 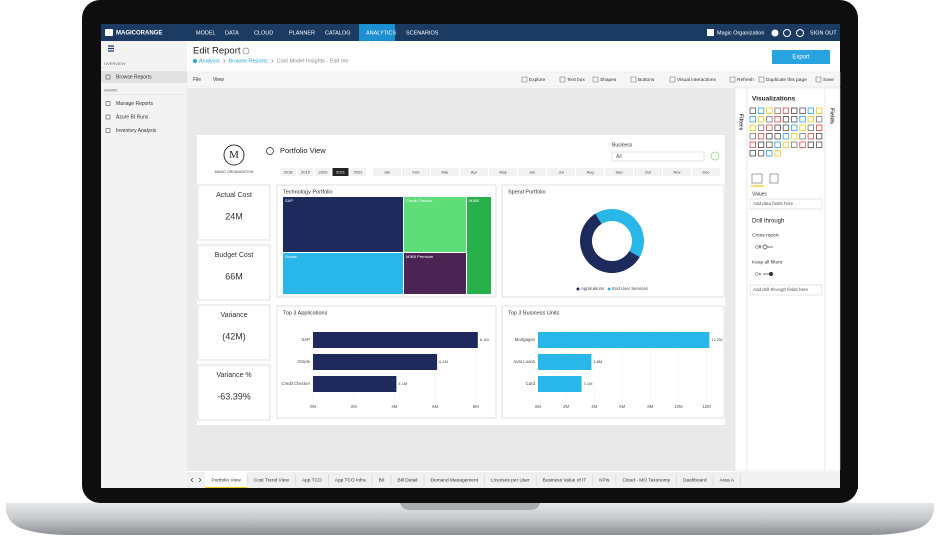 What do you see at coordinates (111, 48) in the screenshot?
I see `menu-icon` at bounding box center [111, 48].